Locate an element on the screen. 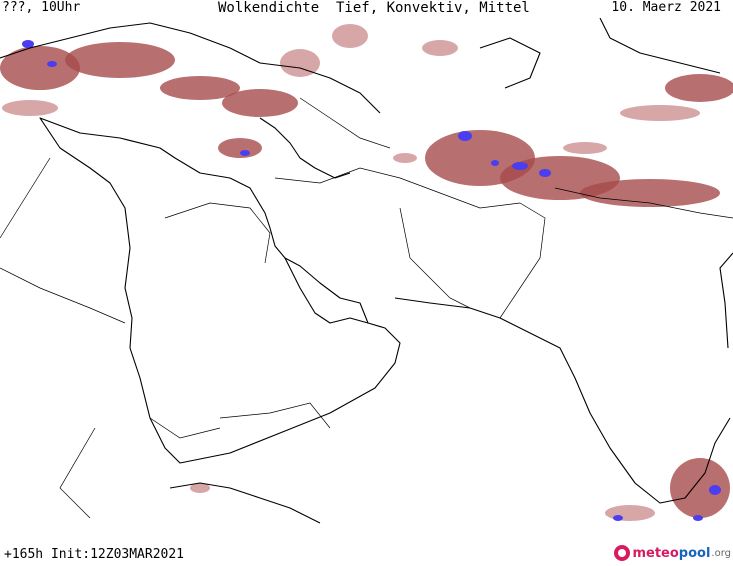  logo-text-part3: .org is located at coordinates (721, 553).